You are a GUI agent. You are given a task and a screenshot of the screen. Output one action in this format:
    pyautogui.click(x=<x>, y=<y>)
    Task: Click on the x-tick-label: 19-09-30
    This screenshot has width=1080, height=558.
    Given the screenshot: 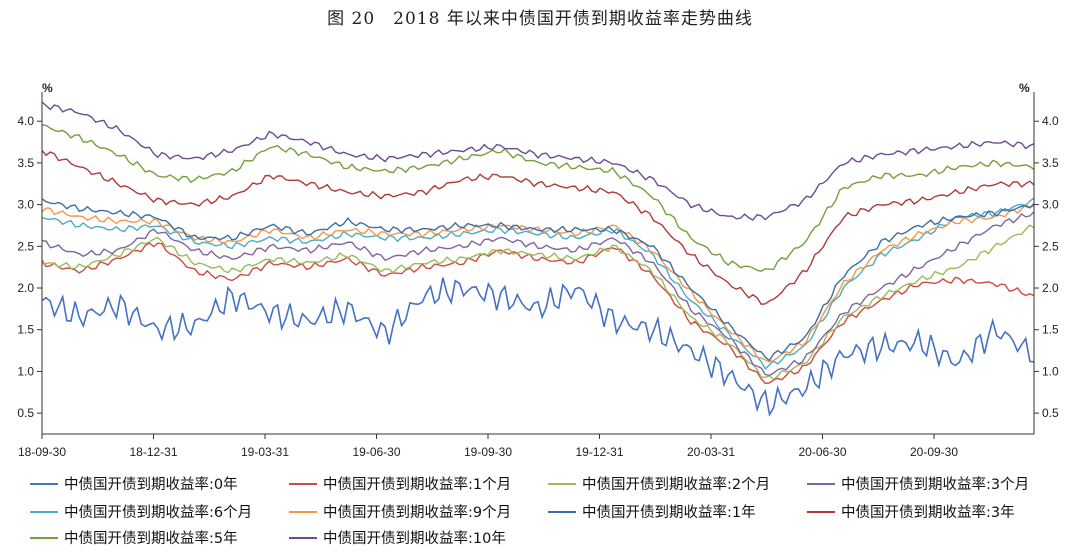 What is the action you would take?
    pyautogui.click(x=488, y=452)
    